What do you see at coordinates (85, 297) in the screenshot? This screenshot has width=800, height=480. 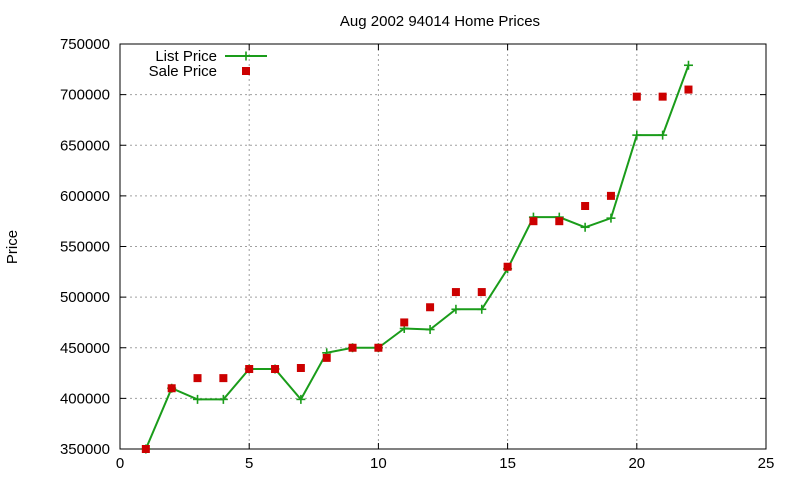 I see `y-tick-label: 500000` at bounding box center [85, 297].